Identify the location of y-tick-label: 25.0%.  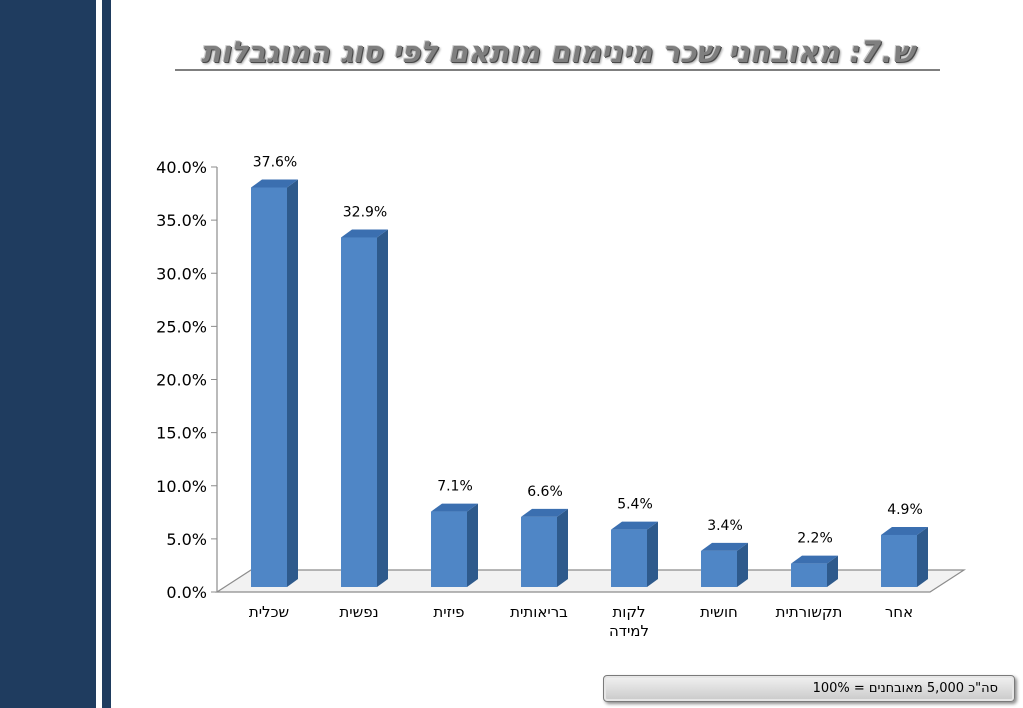
(181, 326).